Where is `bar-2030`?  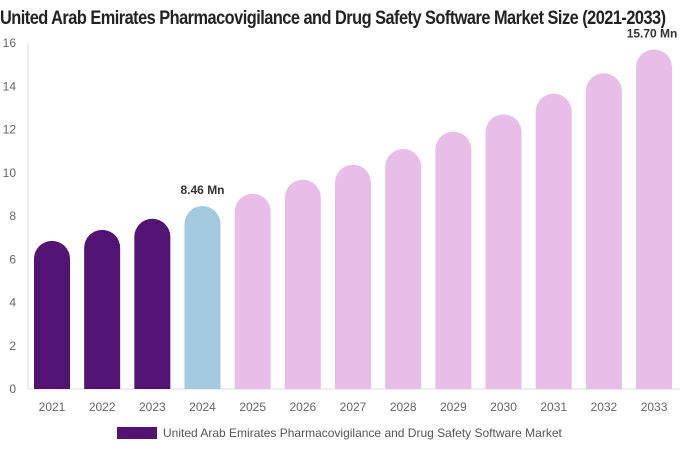 bar-2030 is located at coordinates (503, 251).